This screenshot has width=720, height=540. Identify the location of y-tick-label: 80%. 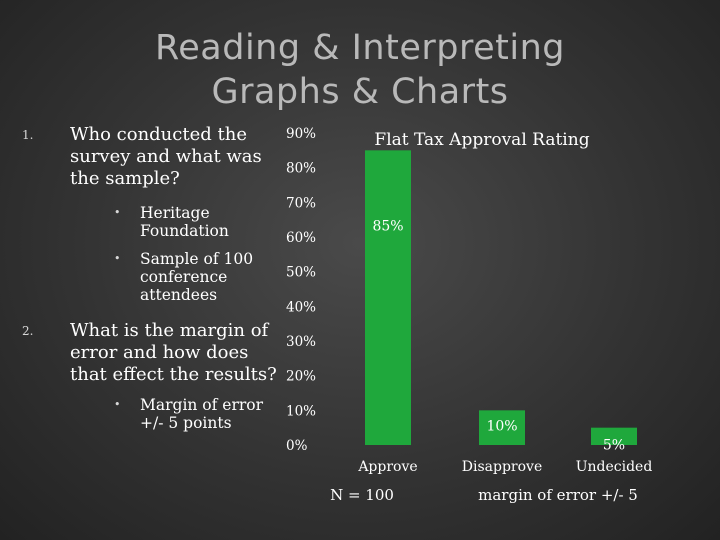
(301, 169).